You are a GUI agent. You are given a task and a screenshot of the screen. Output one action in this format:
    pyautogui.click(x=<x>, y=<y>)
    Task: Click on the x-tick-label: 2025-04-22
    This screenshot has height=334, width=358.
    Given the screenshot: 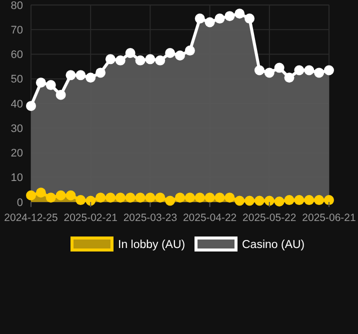 What is the action you would take?
    pyautogui.click(x=209, y=218)
    